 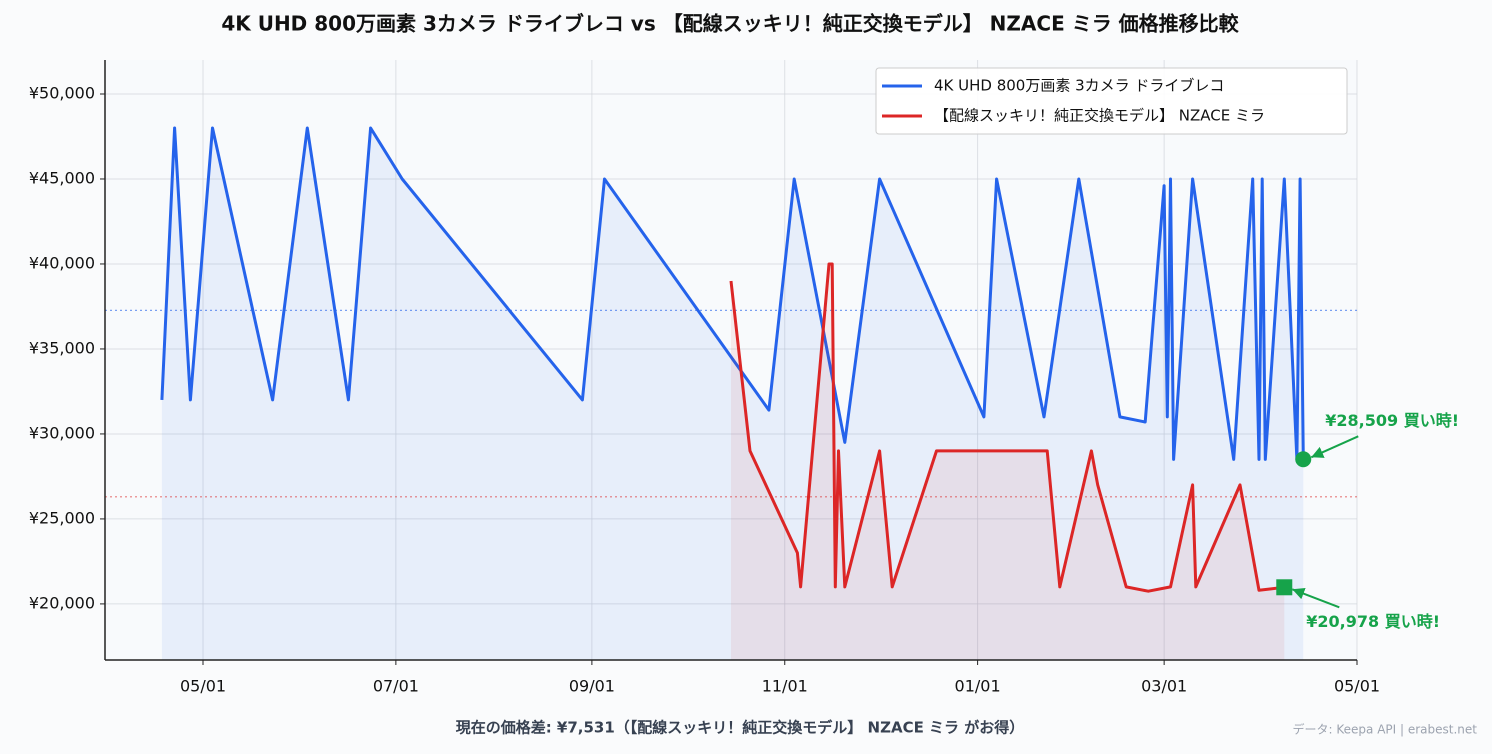 What do you see at coordinates (785, 686) in the screenshot?
I see `x-tick-label: 11/01` at bounding box center [785, 686].